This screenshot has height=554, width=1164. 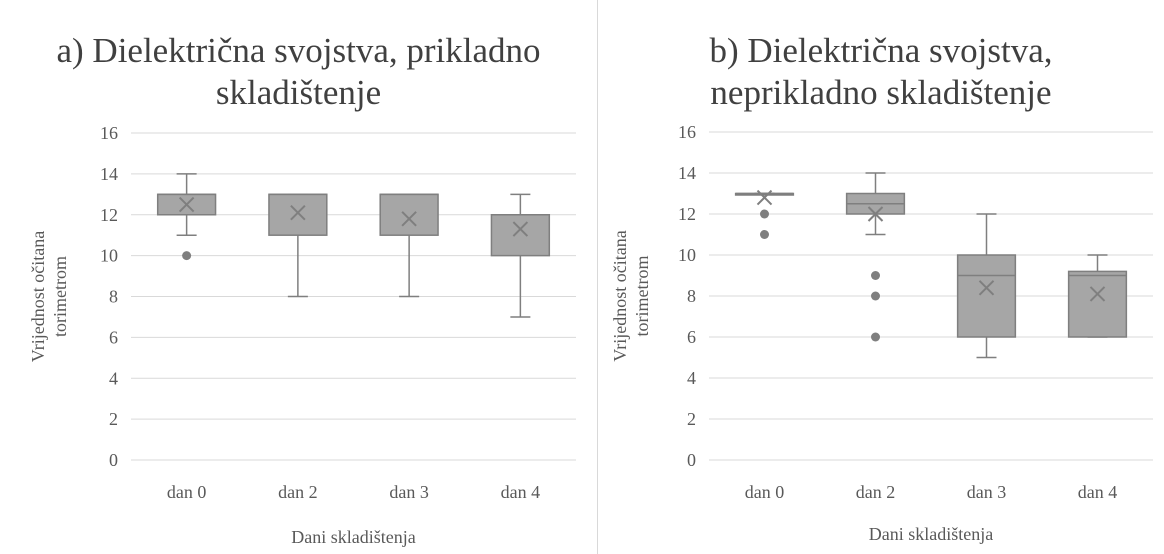 I want to click on chart-title-b-line-1: b) Dielektrična svojstva,, so click(x=881, y=50).